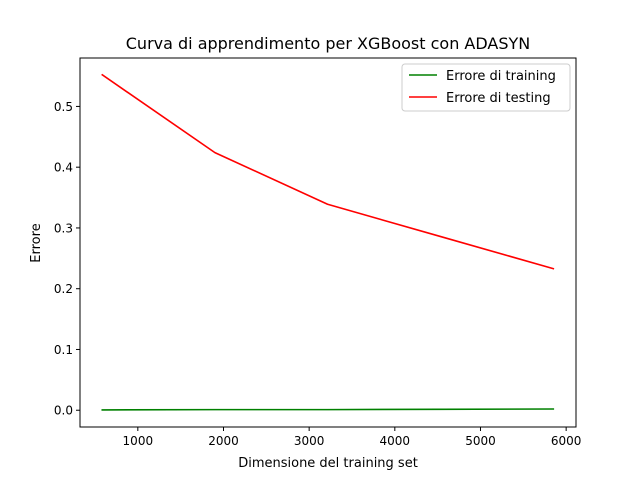 The height and width of the screenshot is (480, 640). What do you see at coordinates (223, 441) in the screenshot?
I see `x-tick-label: 2000` at bounding box center [223, 441].